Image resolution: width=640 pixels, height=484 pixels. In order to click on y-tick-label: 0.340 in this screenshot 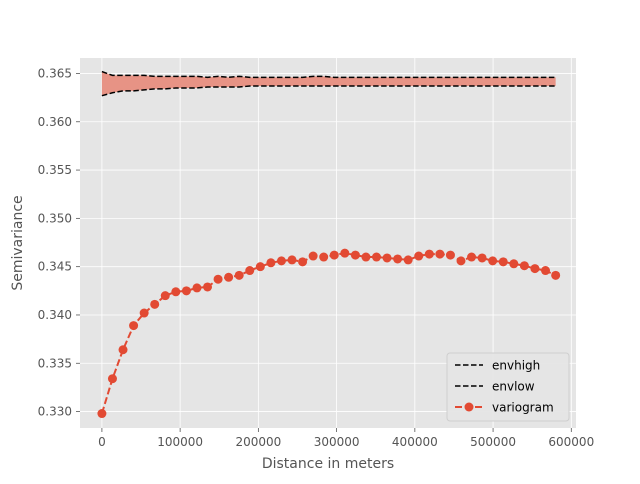, I will do `click(55, 315)`.